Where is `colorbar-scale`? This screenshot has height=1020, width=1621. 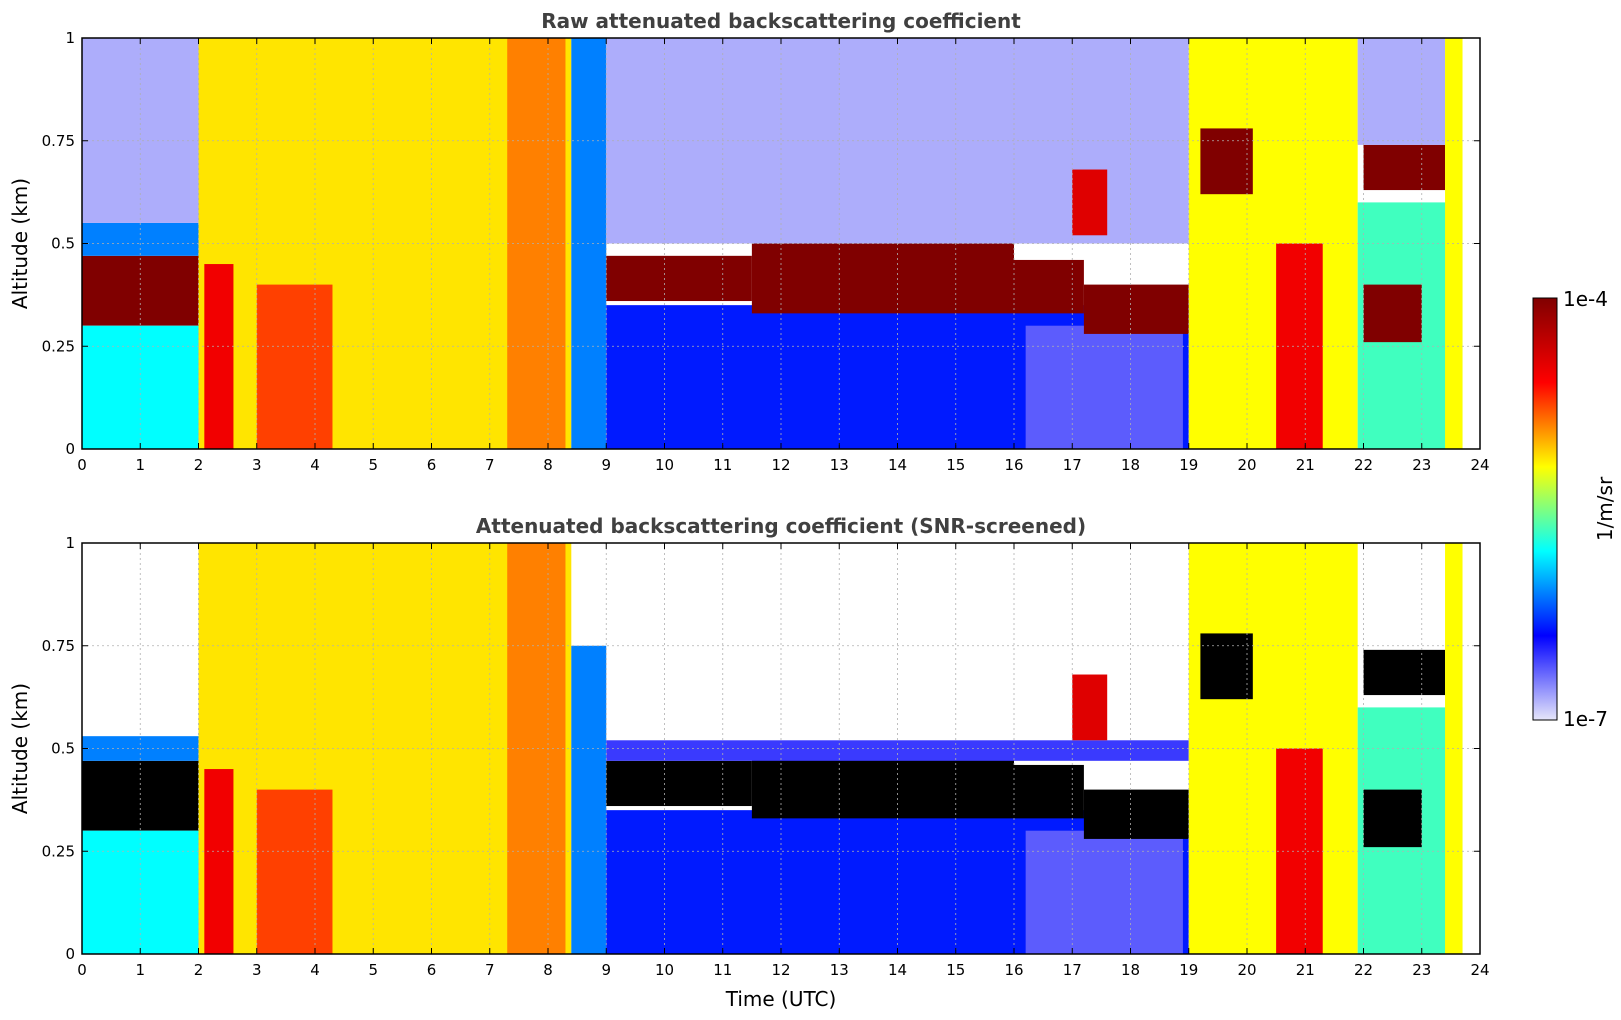 colorbar-scale is located at coordinates (1545, 509).